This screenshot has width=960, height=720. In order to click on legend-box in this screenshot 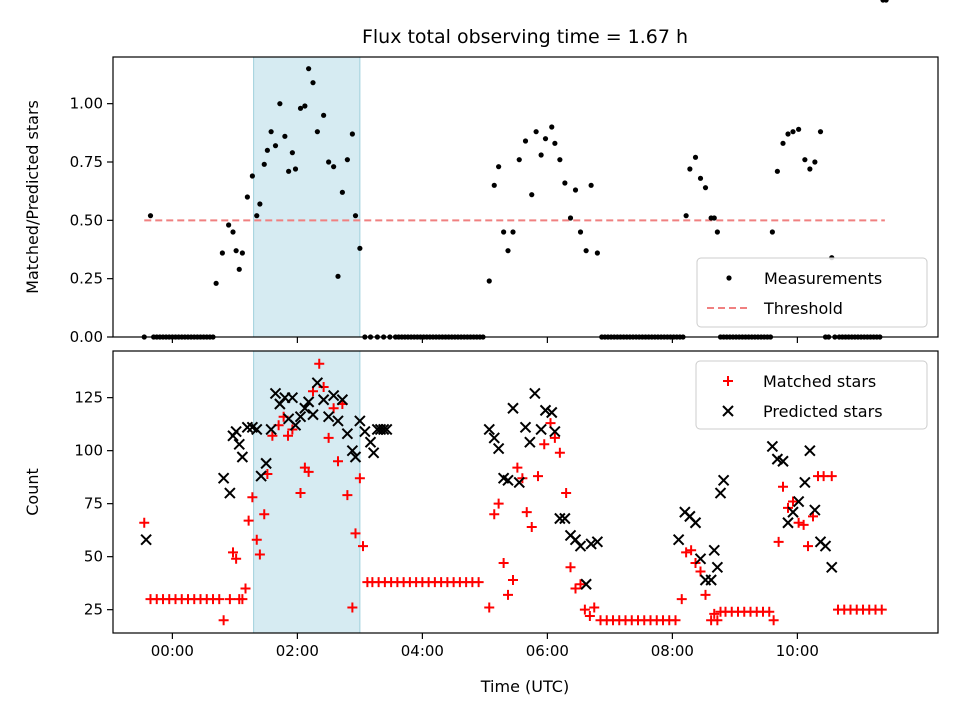, I will do `click(811, 395)`.